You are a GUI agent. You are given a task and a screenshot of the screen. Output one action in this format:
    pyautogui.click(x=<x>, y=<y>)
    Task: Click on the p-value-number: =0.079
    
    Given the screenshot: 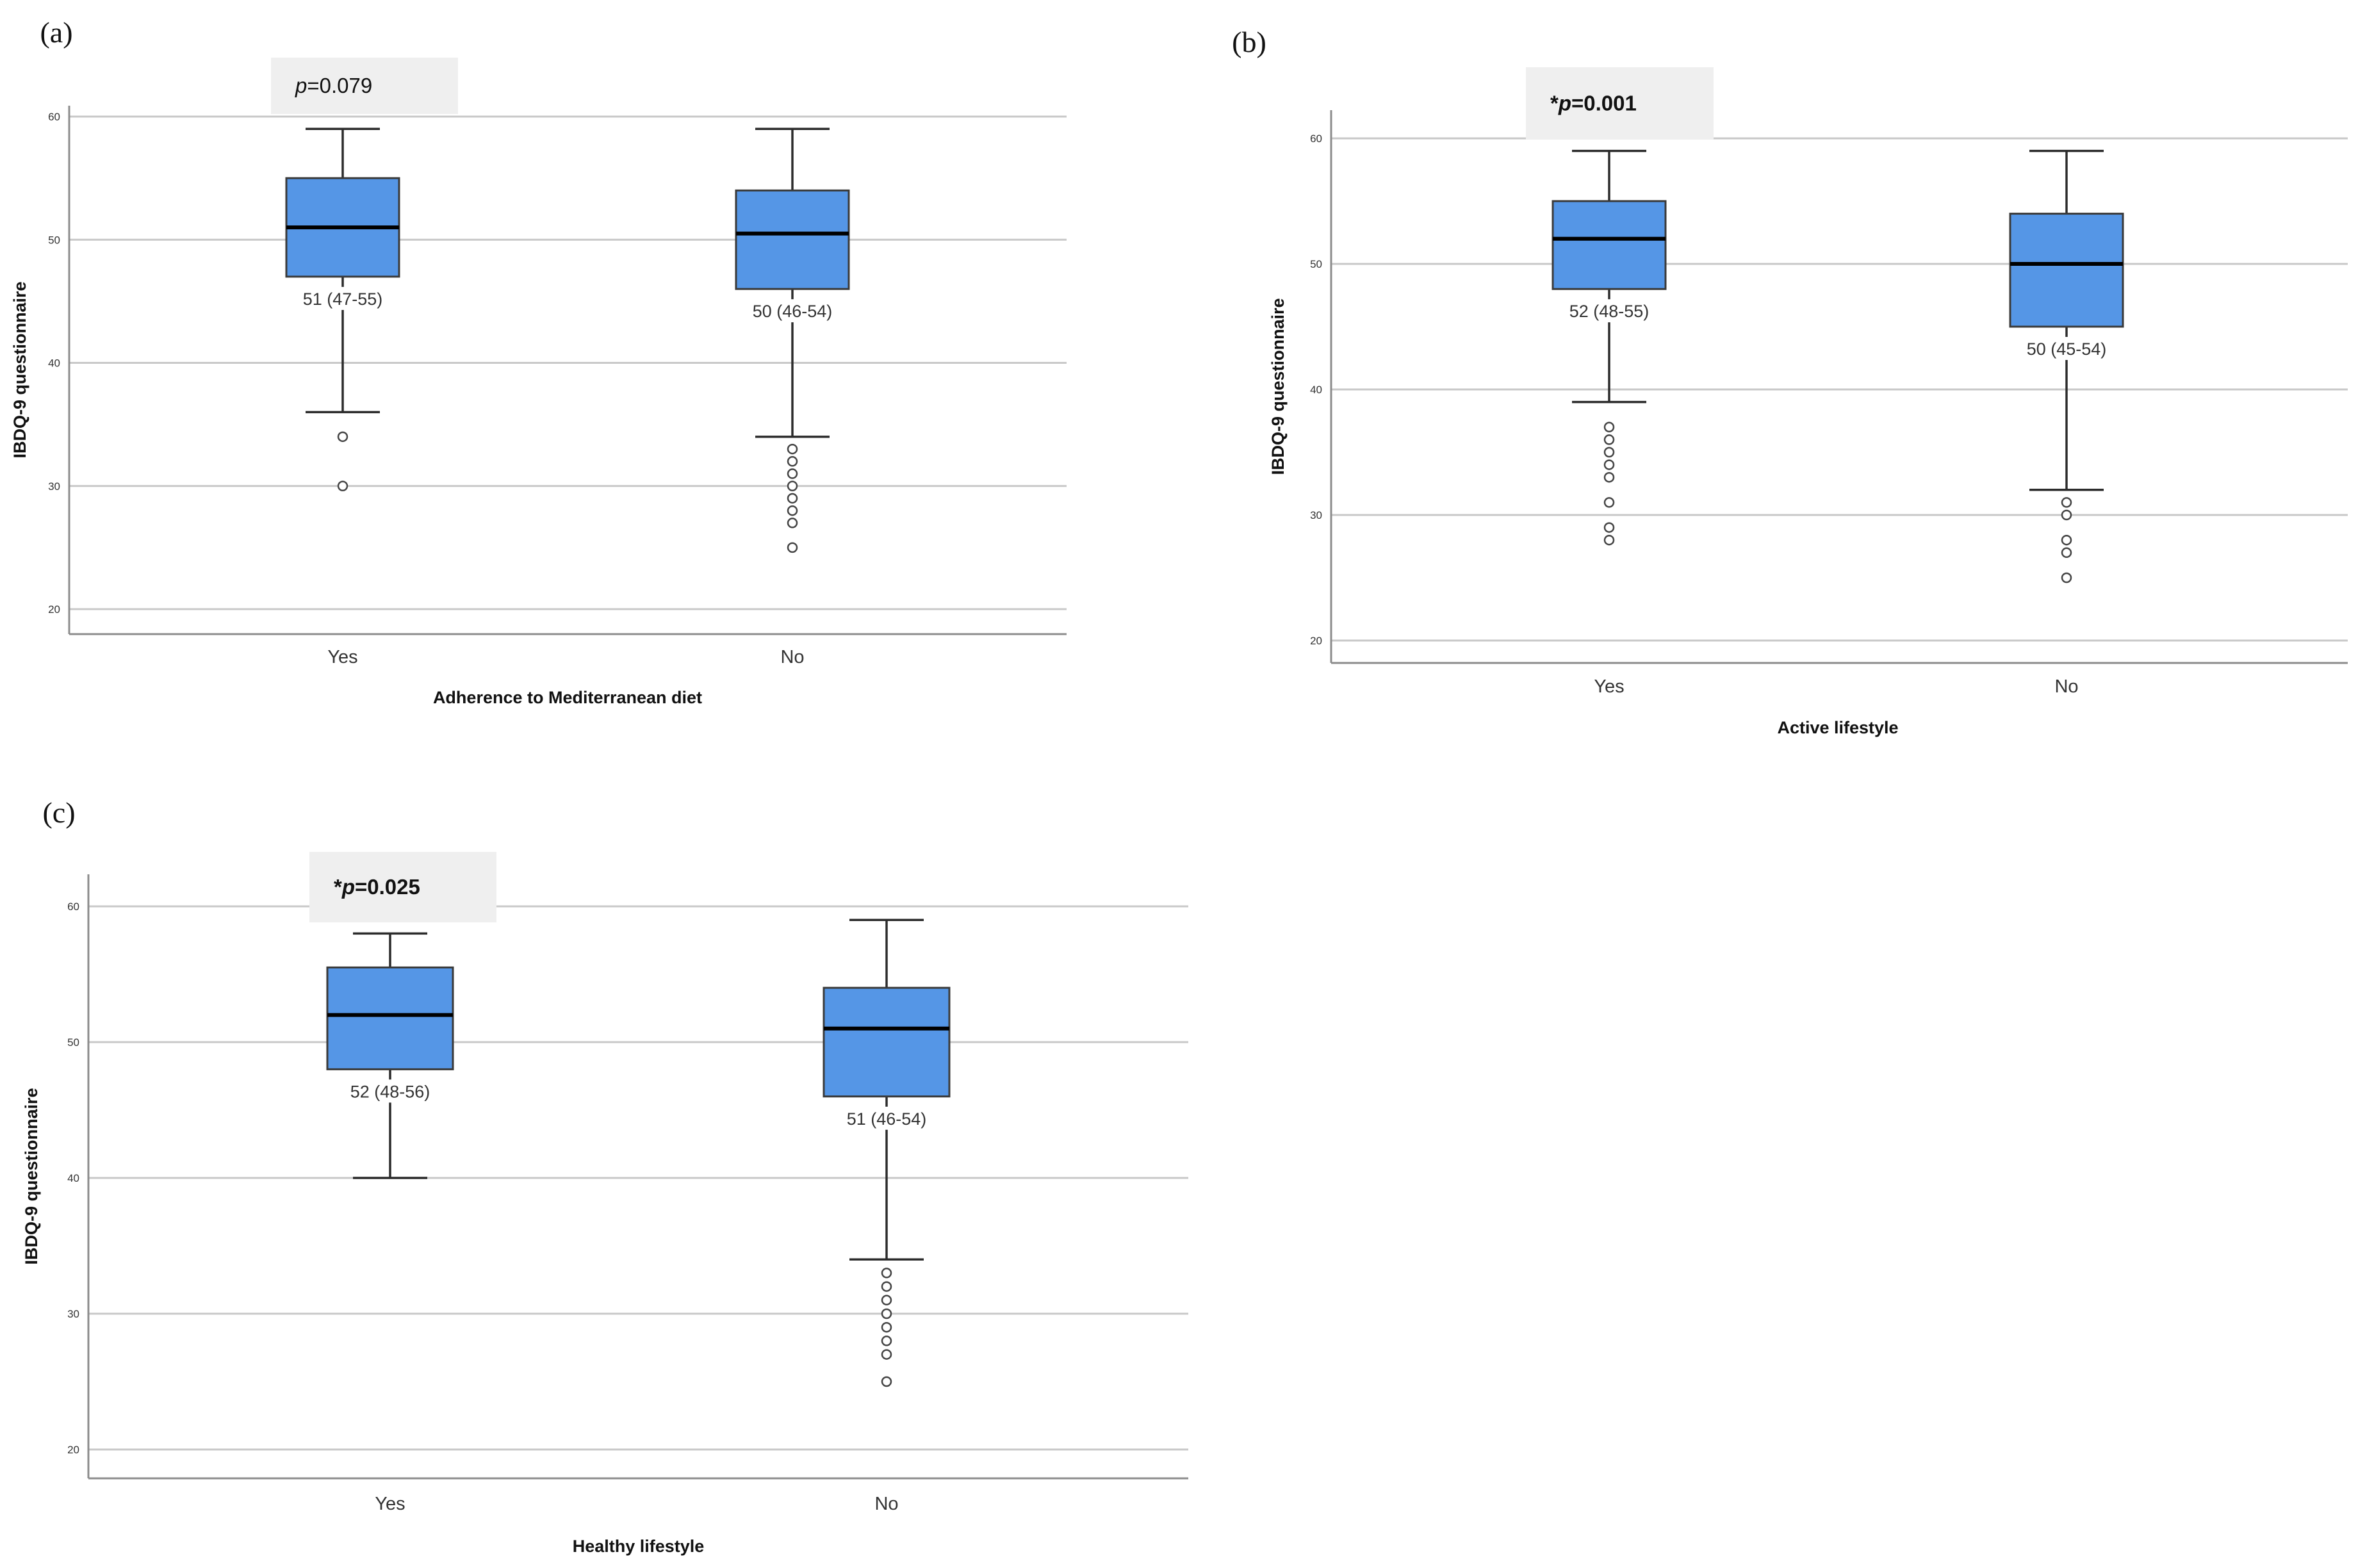 What is the action you would take?
    pyautogui.click(x=339, y=85)
    